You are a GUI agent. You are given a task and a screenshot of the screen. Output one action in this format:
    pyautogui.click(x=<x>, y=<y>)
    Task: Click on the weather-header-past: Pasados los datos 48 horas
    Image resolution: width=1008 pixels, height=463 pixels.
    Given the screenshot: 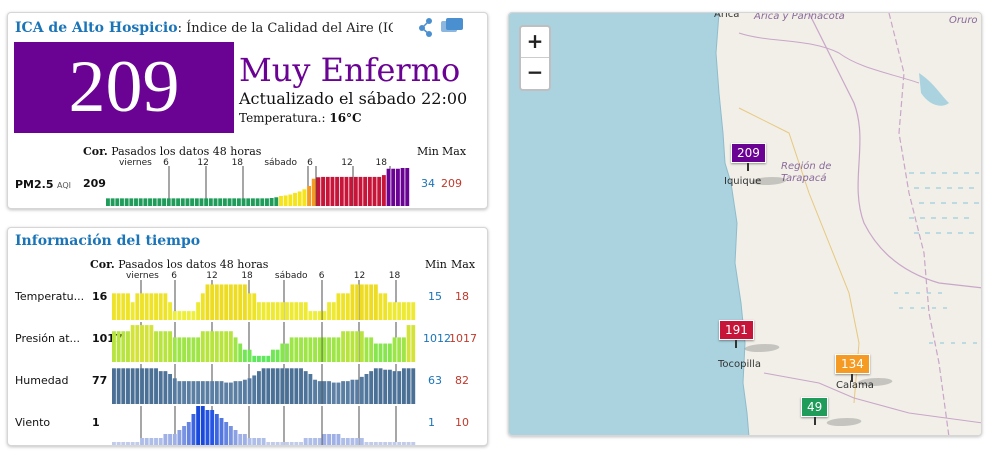 What is the action you would take?
    pyautogui.click(x=193, y=264)
    